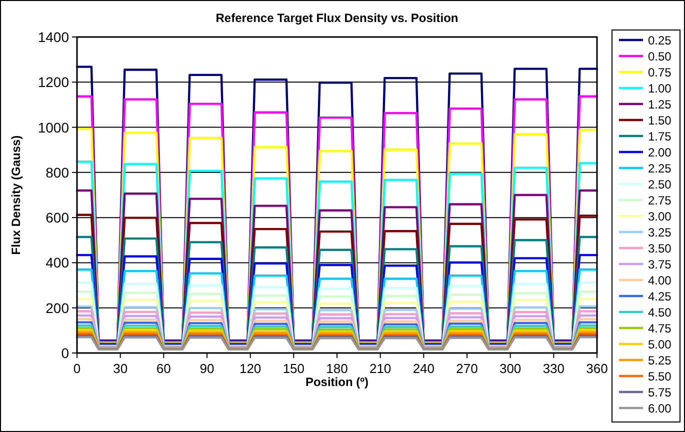 The height and width of the screenshot is (432, 685). Describe the element at coordinates (660, 345) in the screenshot. I see `legend-label: 5.00` at that location.